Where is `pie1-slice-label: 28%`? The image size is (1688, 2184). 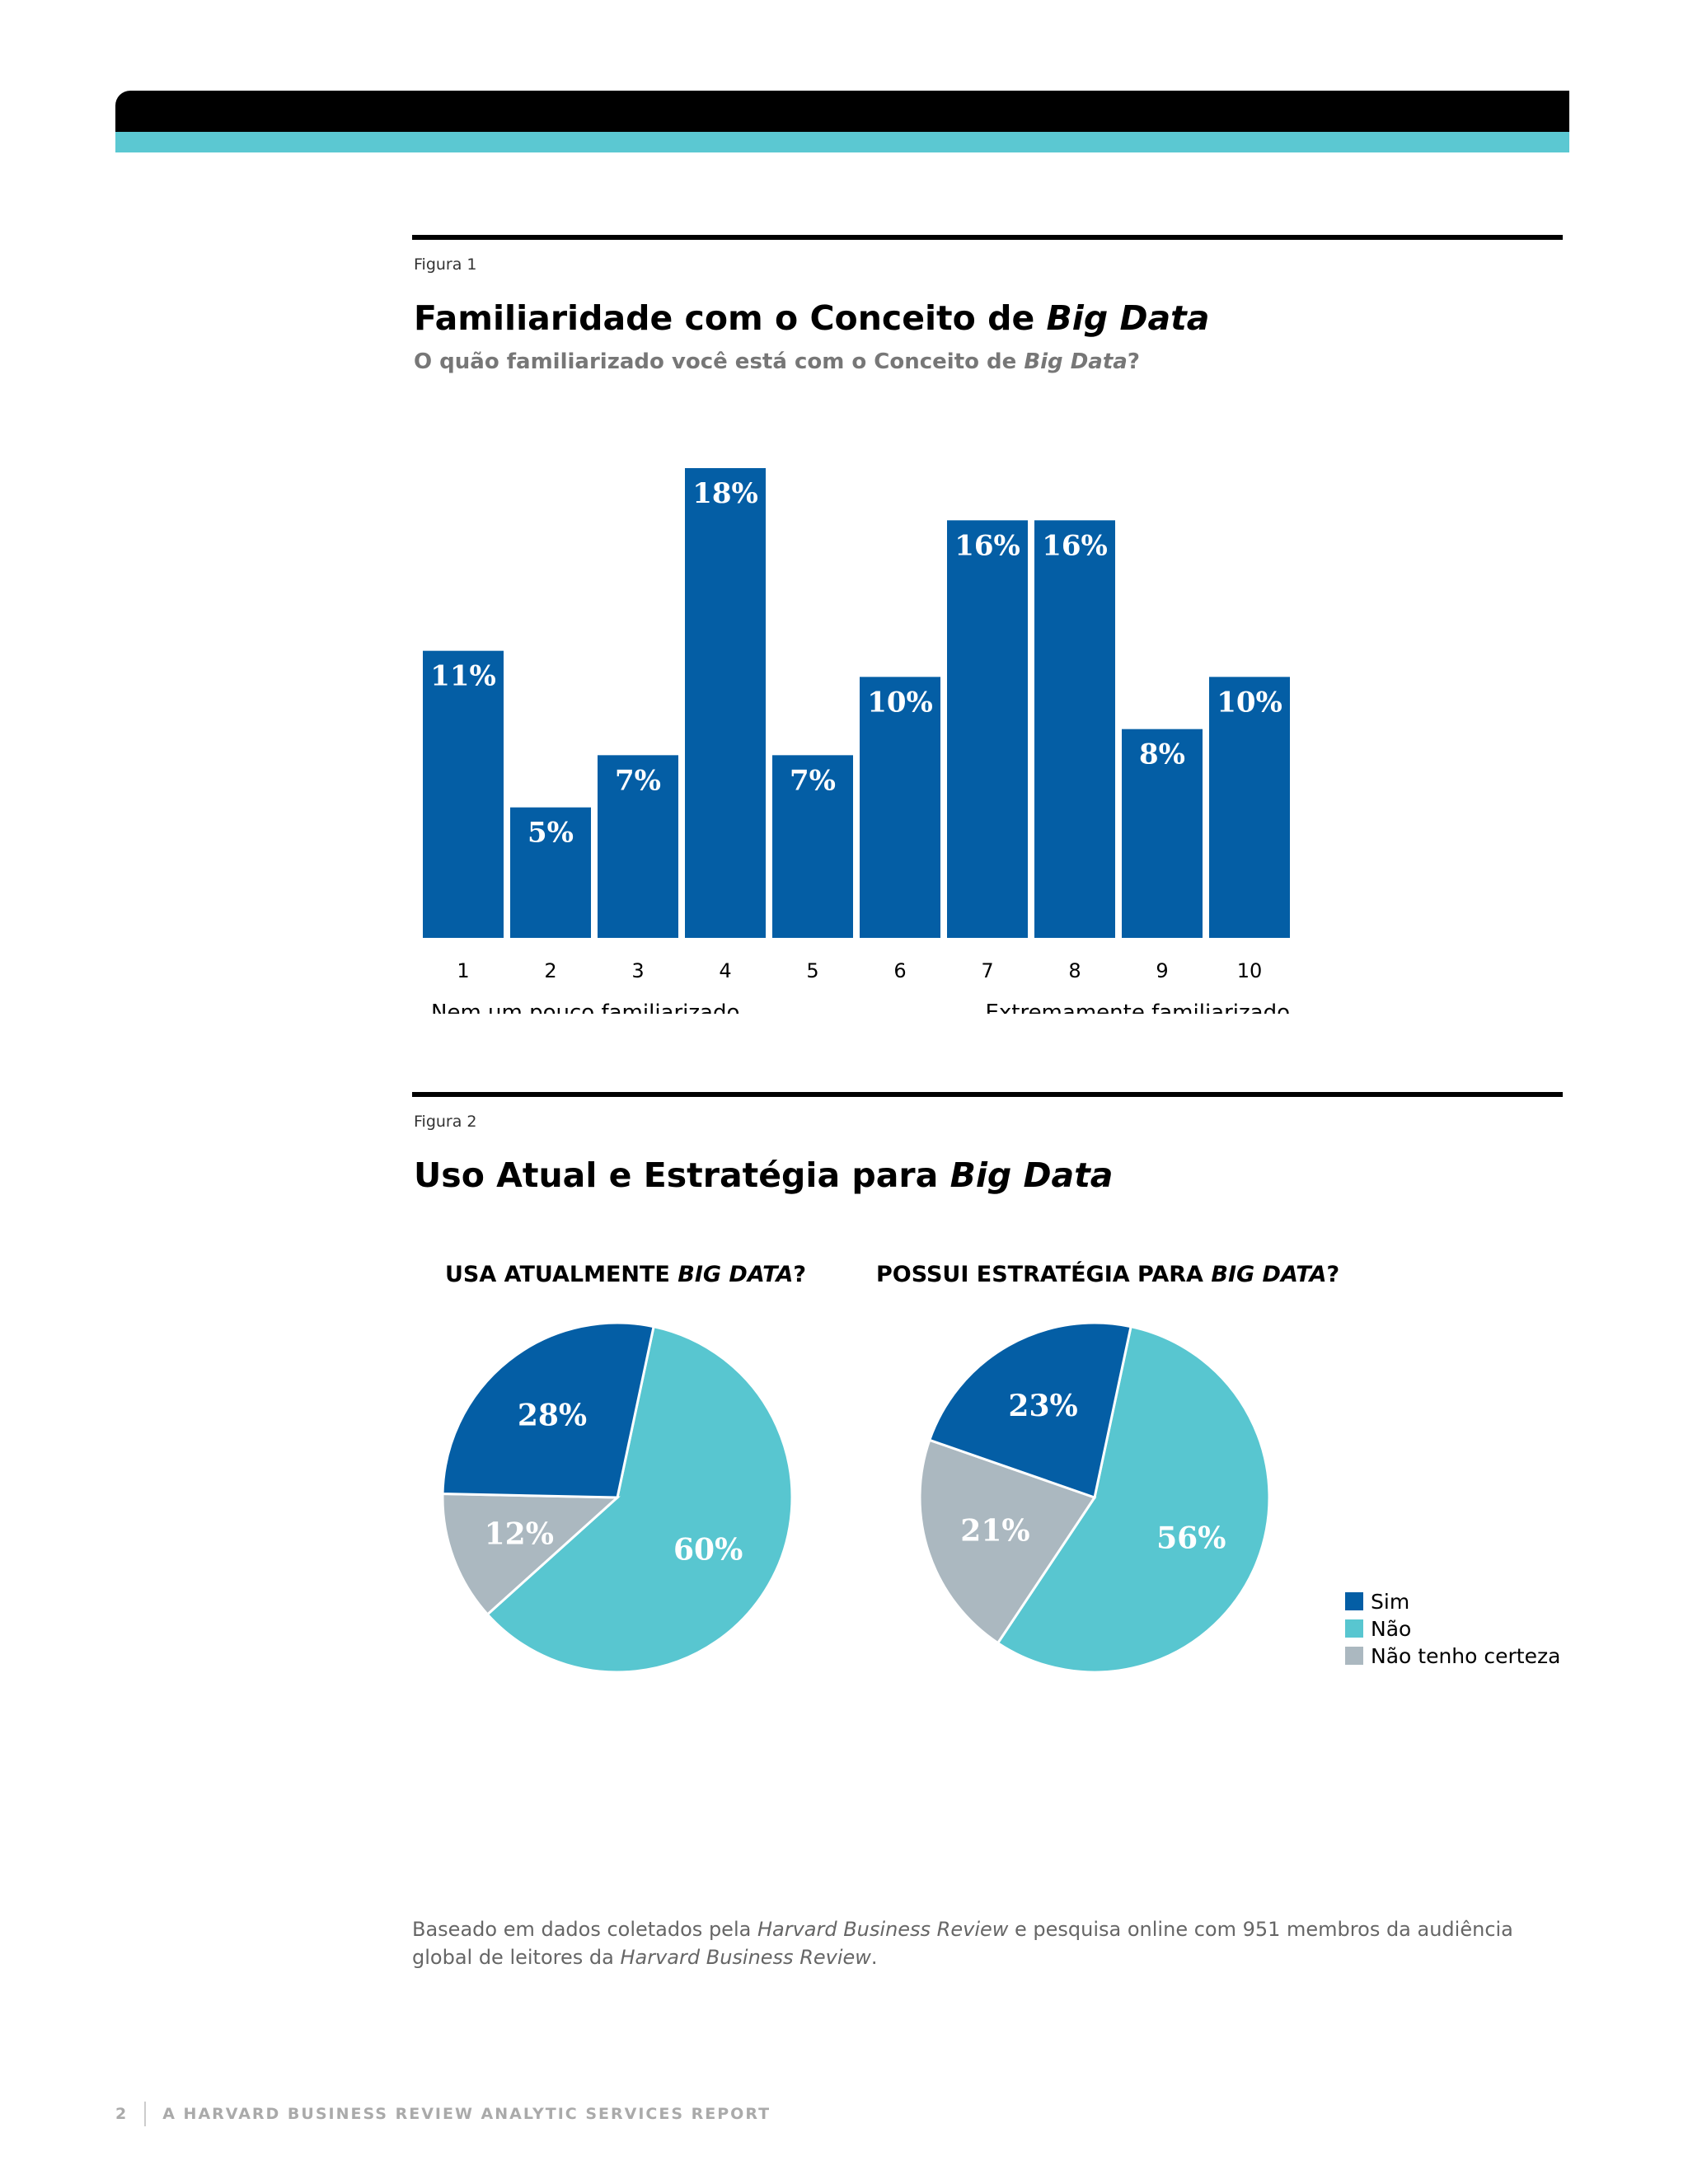 pie1-slice-label: 28% is located at coordinates (552, 1415).